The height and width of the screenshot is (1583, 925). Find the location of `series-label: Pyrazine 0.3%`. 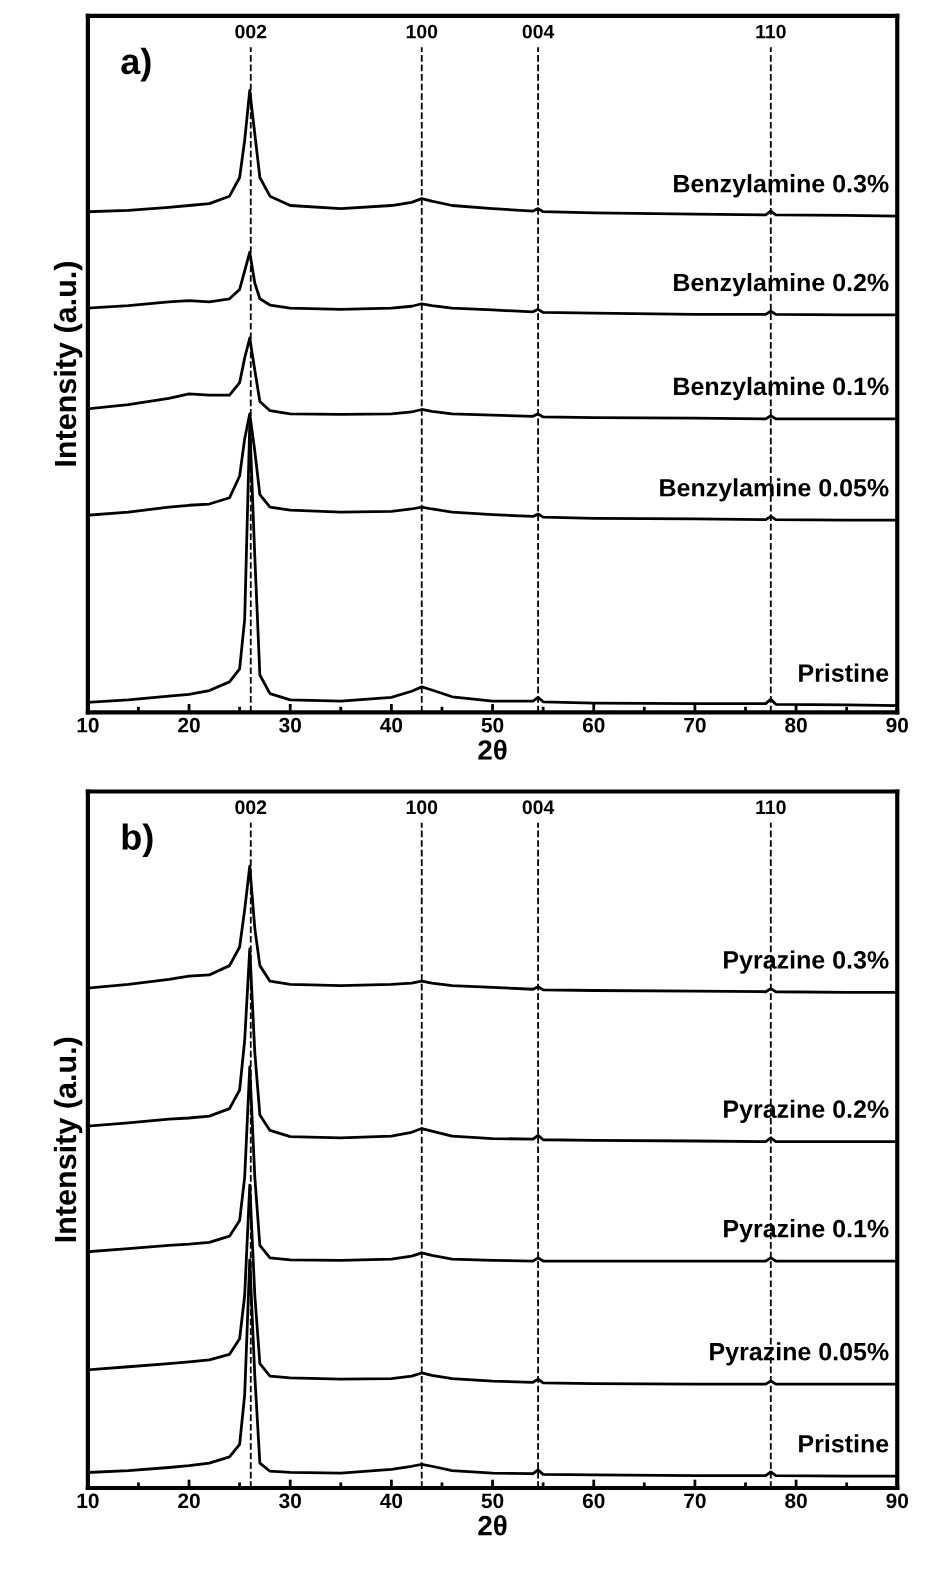

series-label: Pyrazine 0.3% is located at coordinates (806, 962).